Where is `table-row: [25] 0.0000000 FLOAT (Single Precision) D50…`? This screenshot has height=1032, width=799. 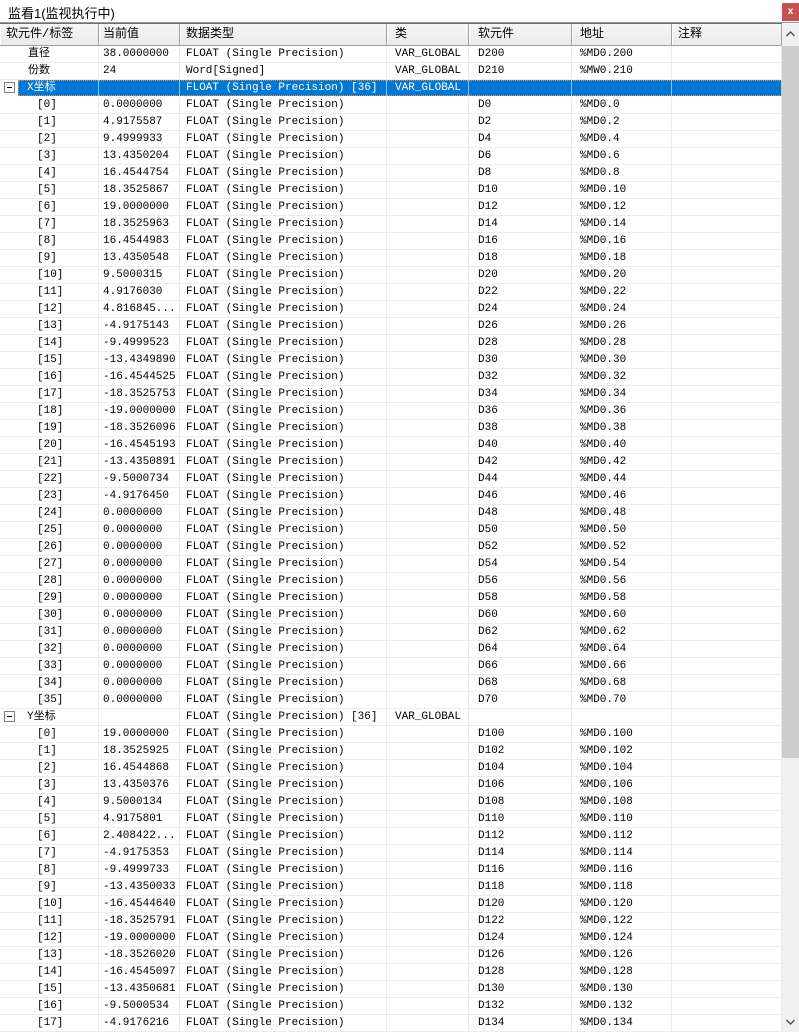
table-row: [25] 0.0000000 FLOAT (Single Precision) D50… is located at coordinates (391, 530).